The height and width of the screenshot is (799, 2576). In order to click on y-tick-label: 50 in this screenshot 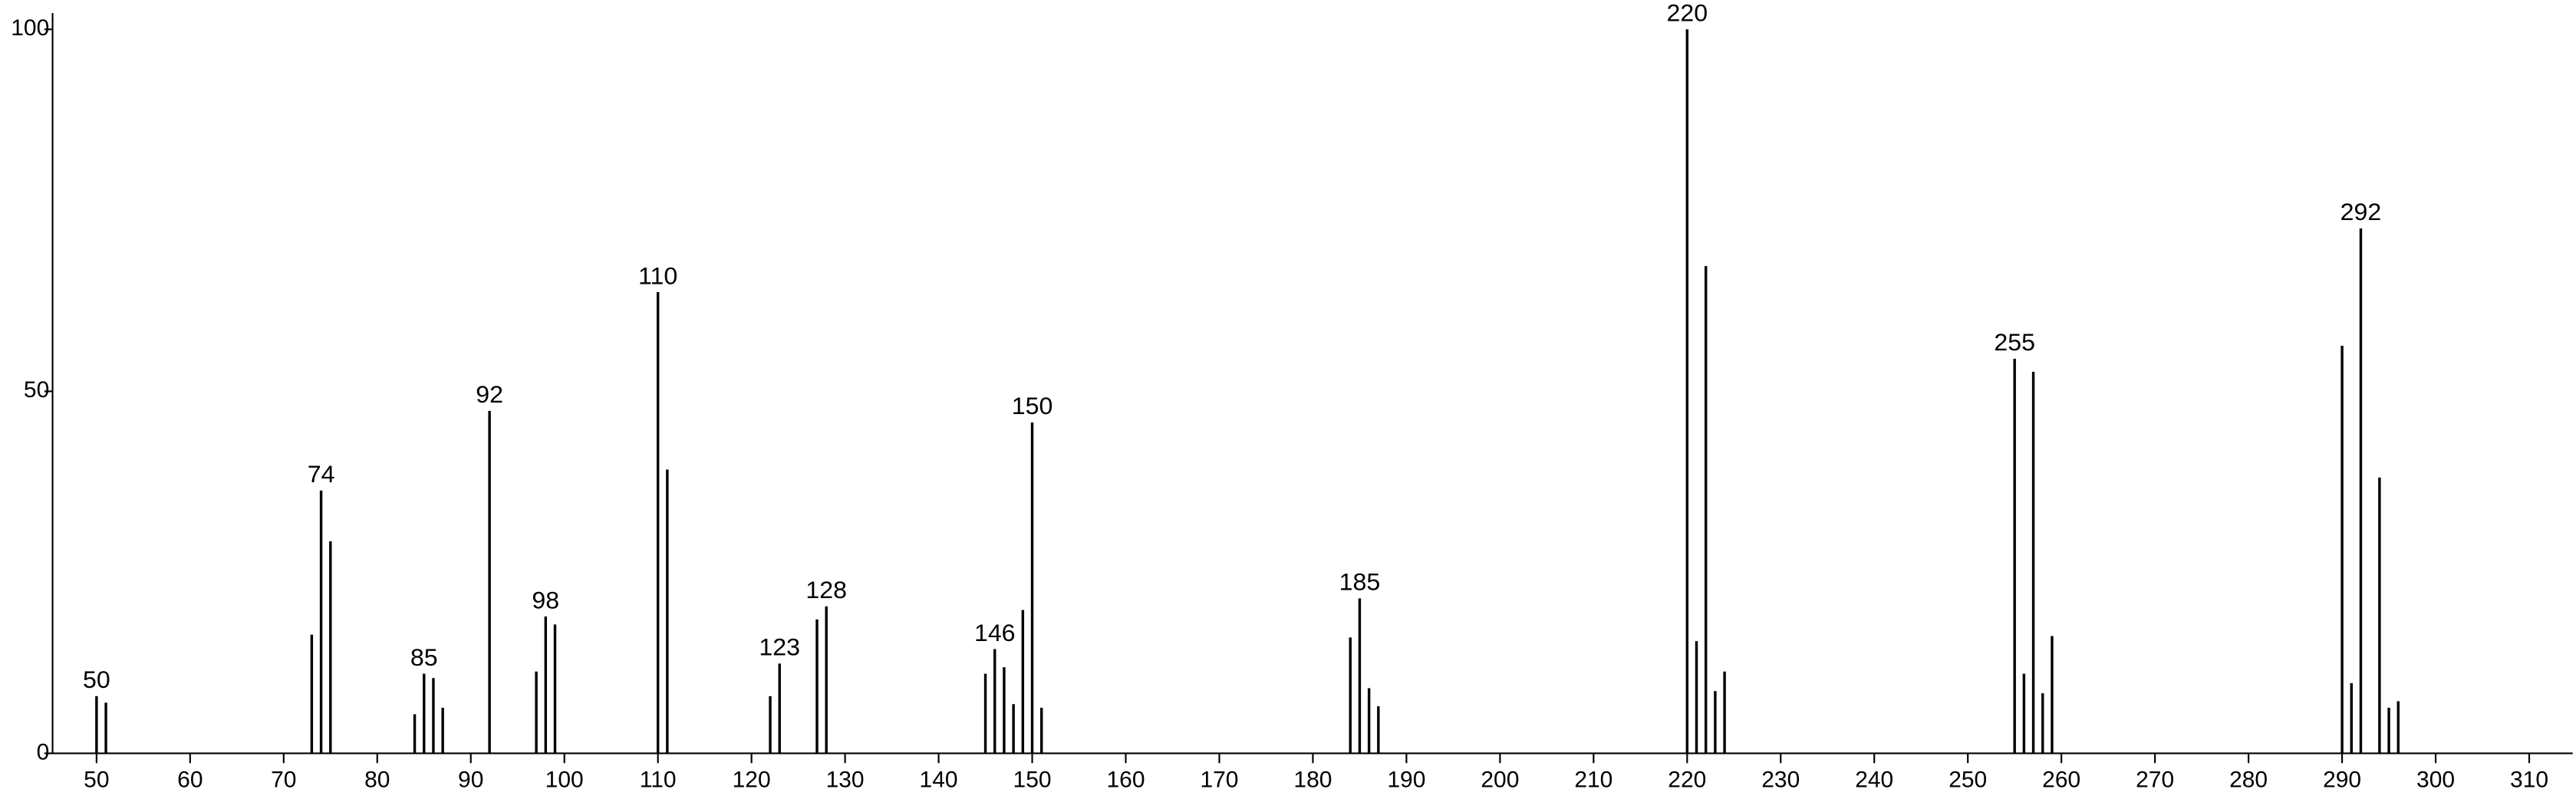, I will do `click(36, 390)`.